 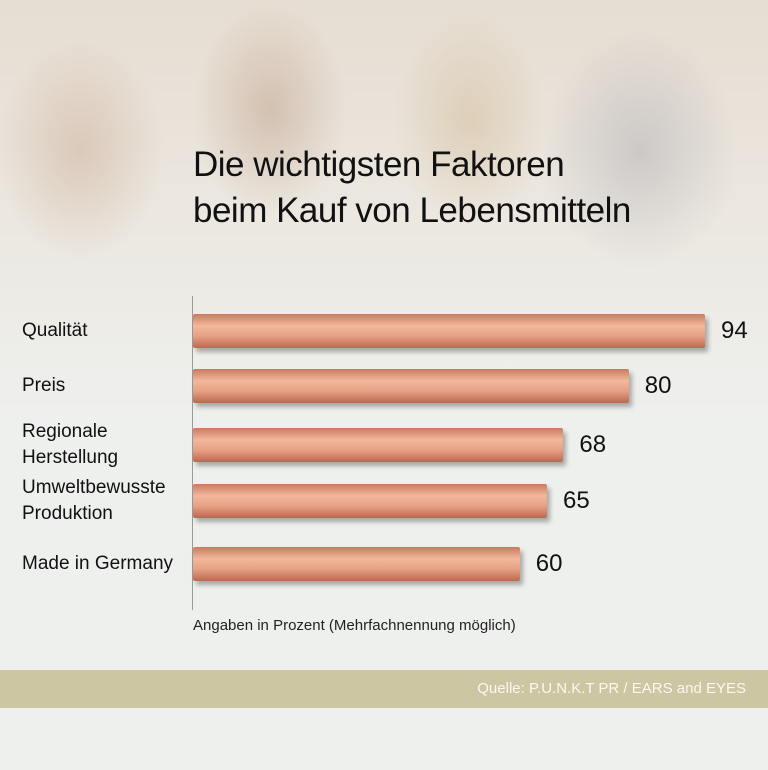 What do you see at coordinates (98, 563) in the screenshot?
I see `category-label: Made in Germany` at bounding box center [98, 563].